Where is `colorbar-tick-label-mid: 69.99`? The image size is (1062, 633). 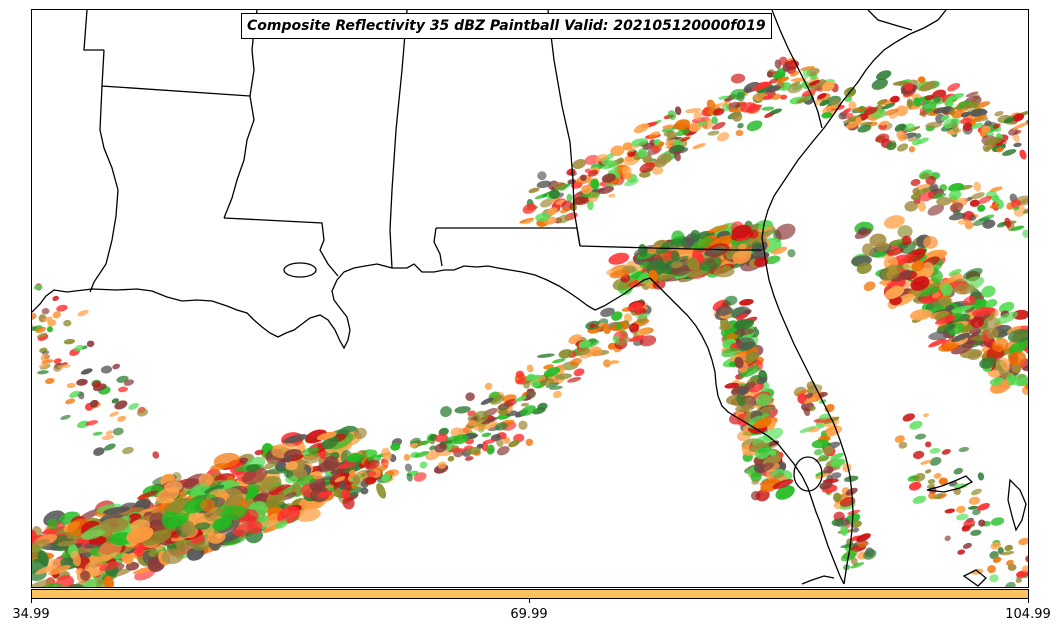
colorbar-tick-label-mid: 69.99 is located at coordinates (529, 614).